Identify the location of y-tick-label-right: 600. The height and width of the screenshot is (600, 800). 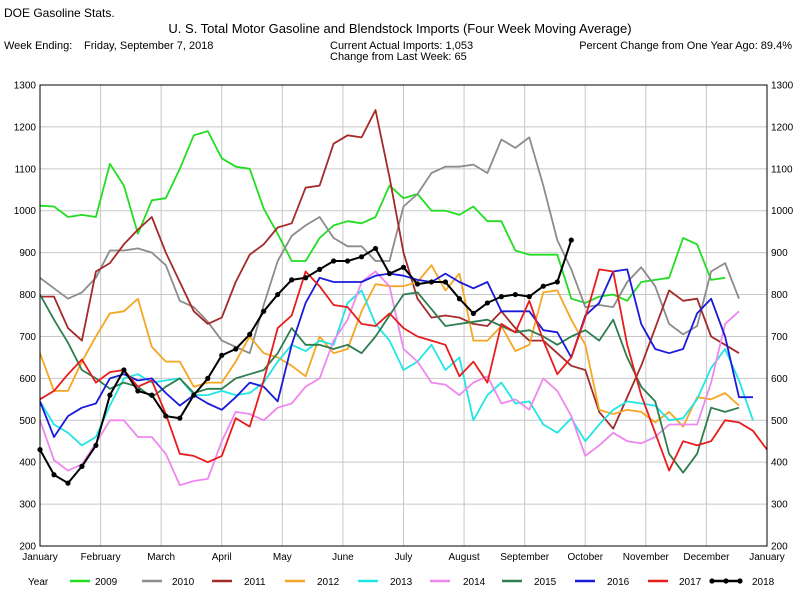
(779, 379).